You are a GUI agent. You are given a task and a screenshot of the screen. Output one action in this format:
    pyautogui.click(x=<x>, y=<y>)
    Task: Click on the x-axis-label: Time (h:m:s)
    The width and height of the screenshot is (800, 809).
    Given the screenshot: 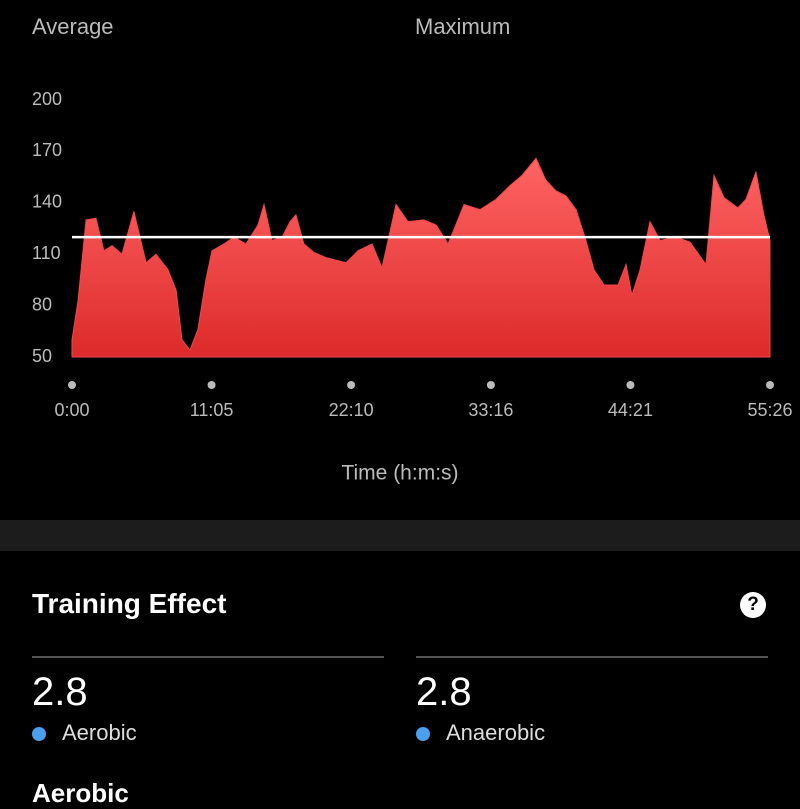 What is the action you would take?
    pyautogui.click(x=399, y=473)
    